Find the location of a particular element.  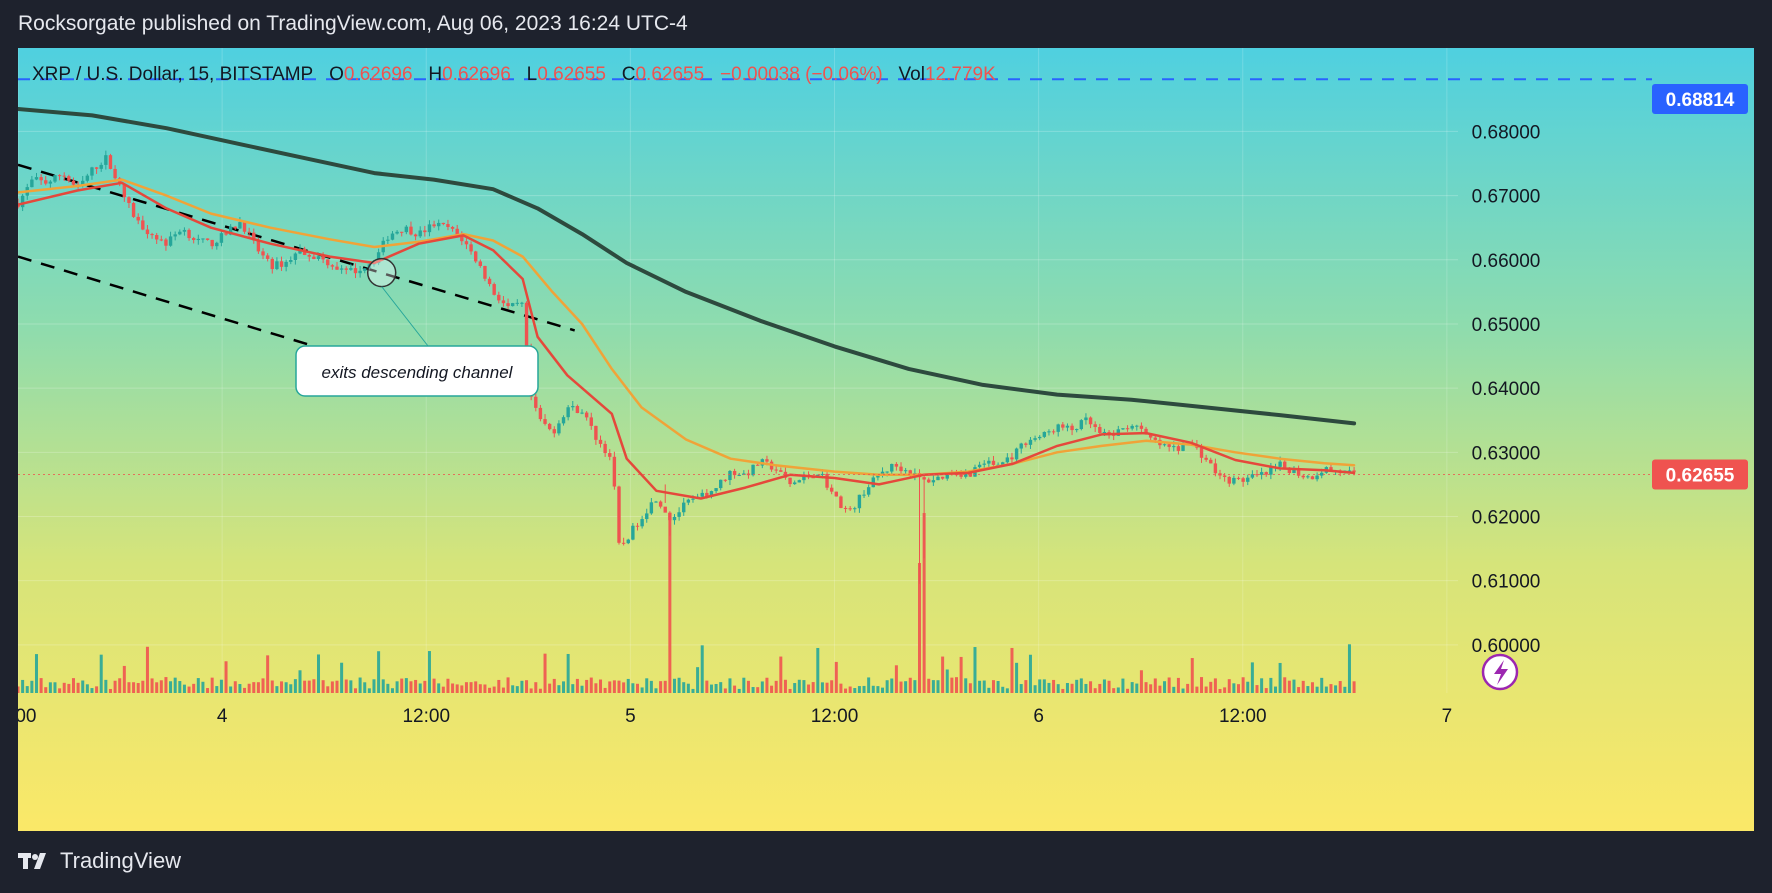

close-label: C is located at coordinates (628, 74).